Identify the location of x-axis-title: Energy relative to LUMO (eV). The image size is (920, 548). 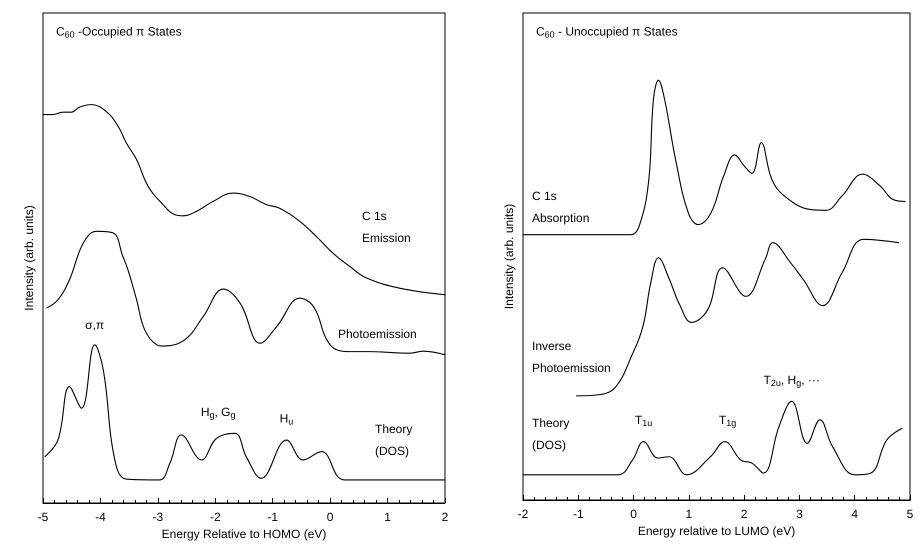
(717, 531).